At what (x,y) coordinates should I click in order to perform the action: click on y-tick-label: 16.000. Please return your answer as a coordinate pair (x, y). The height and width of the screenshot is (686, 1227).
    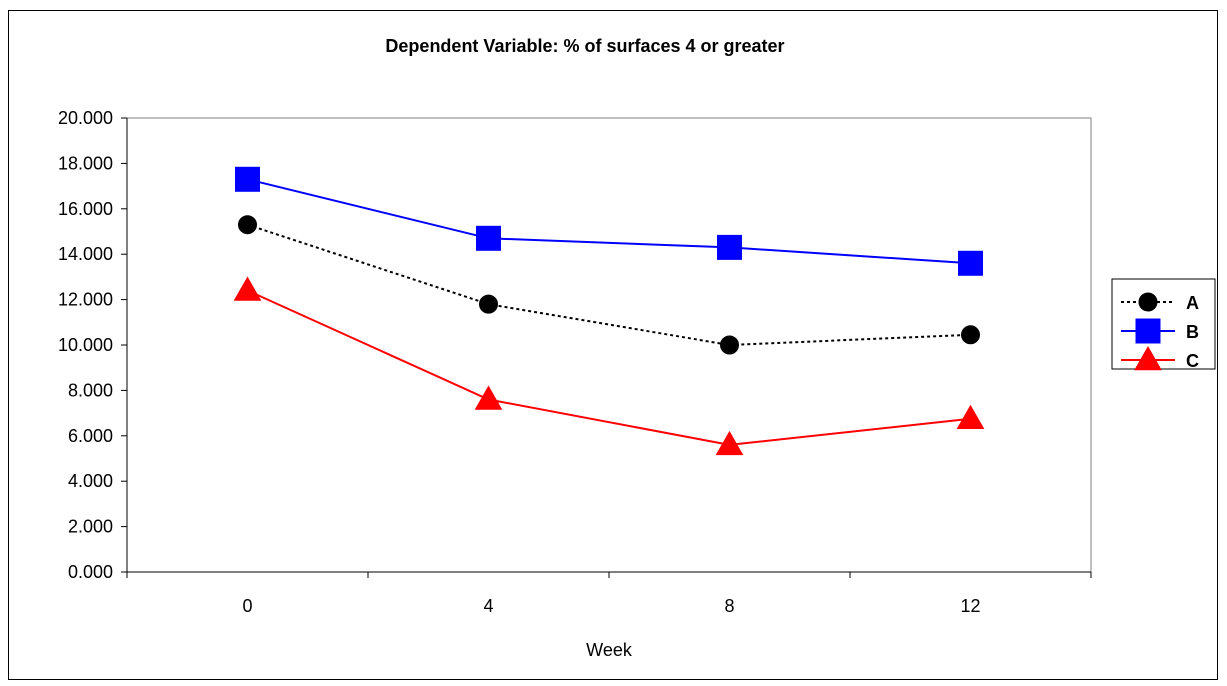
    Looking at the image, I should click on (85, 209).